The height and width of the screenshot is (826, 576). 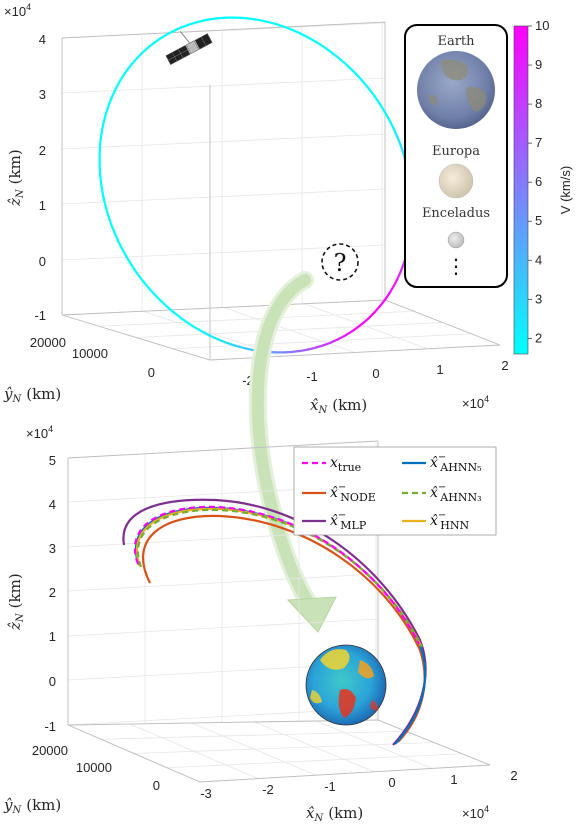 I want to click on top-x-tick: -1, so click(x=312, y=376).